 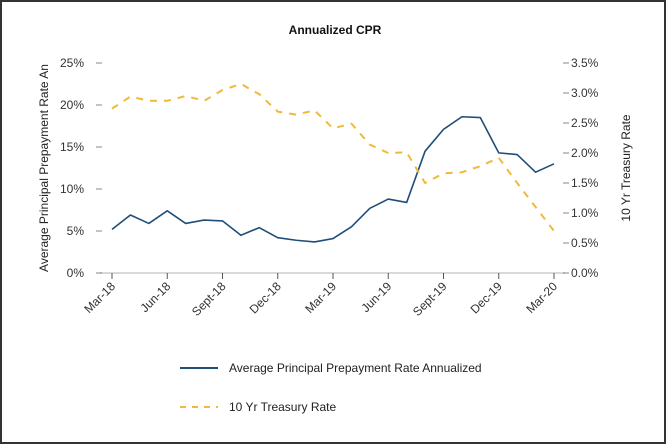 I want to click on right-tick-label: 0.0%, so click(x=585, y=273).